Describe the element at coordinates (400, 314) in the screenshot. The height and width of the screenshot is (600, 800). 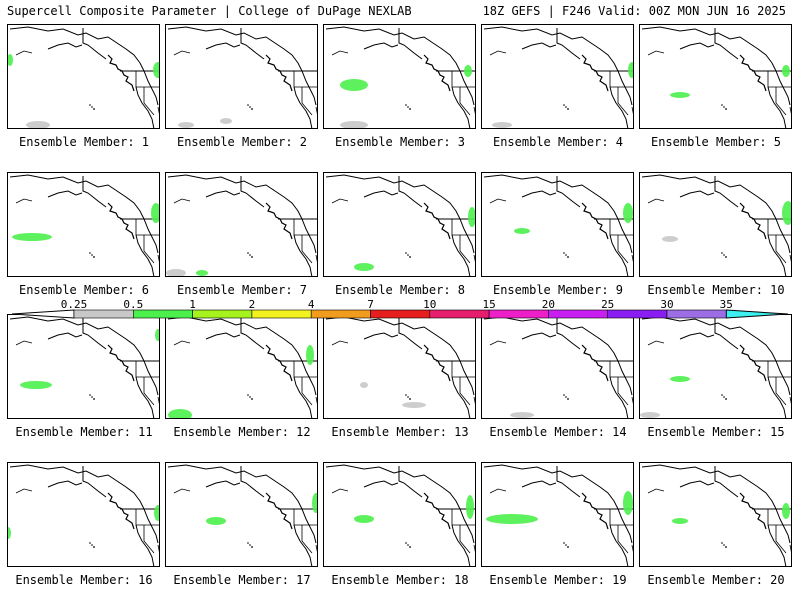
I see `colorbar` at that location.